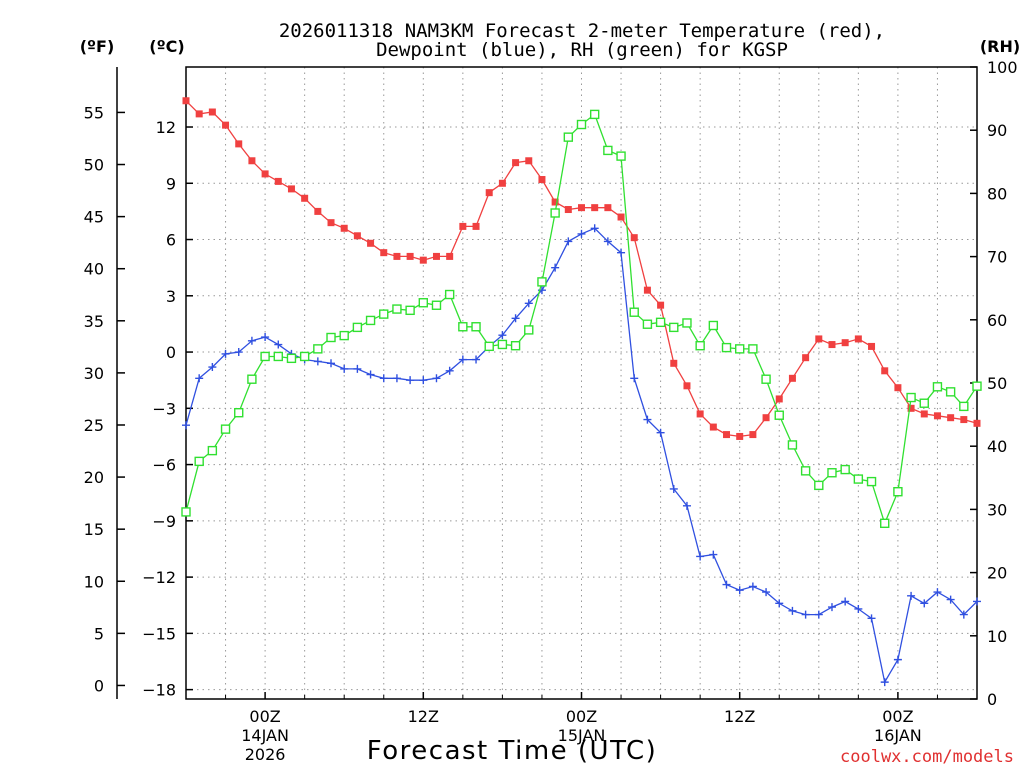  I want to click on rh-tick-label: 20, so click(997, 573).